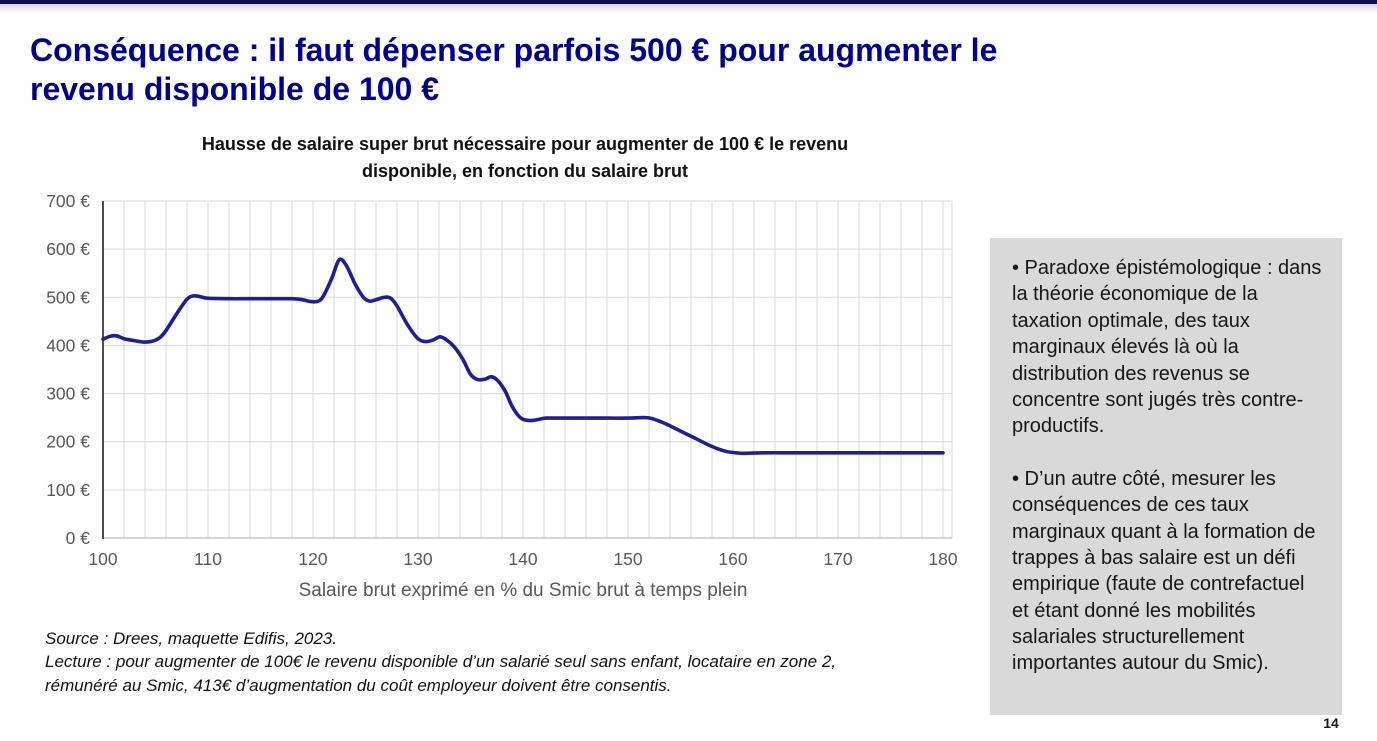  What do you see at coordinates (1331, 723) in the screenshot?
I see `page-number: 14` at bounding box center [1331, 723].